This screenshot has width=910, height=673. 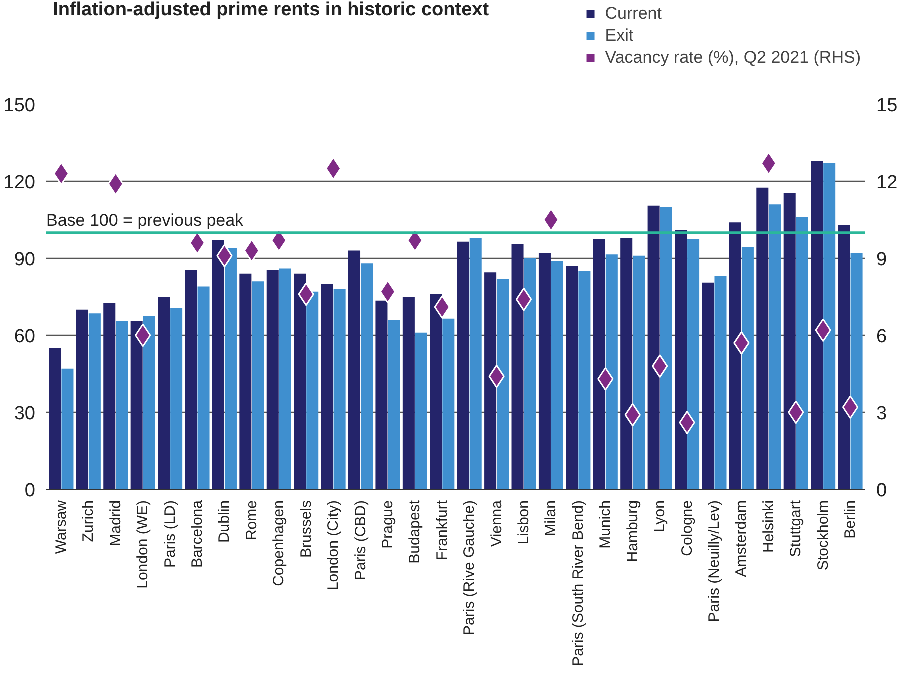 I want to click on x-tick-label: London (City), so click(x=333, y=545).